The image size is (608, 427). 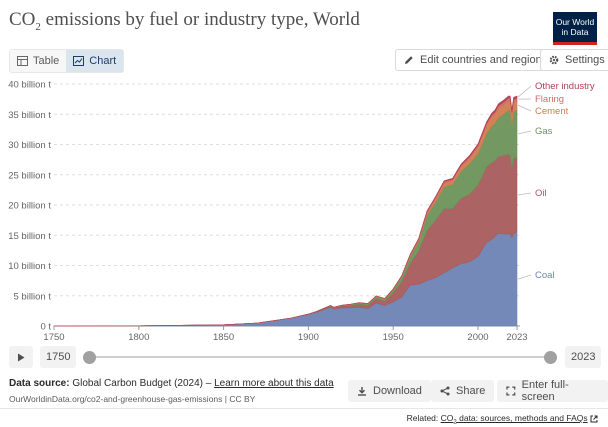 I want to click on y-tick-label: 0 t, so click(x=45, y=327).